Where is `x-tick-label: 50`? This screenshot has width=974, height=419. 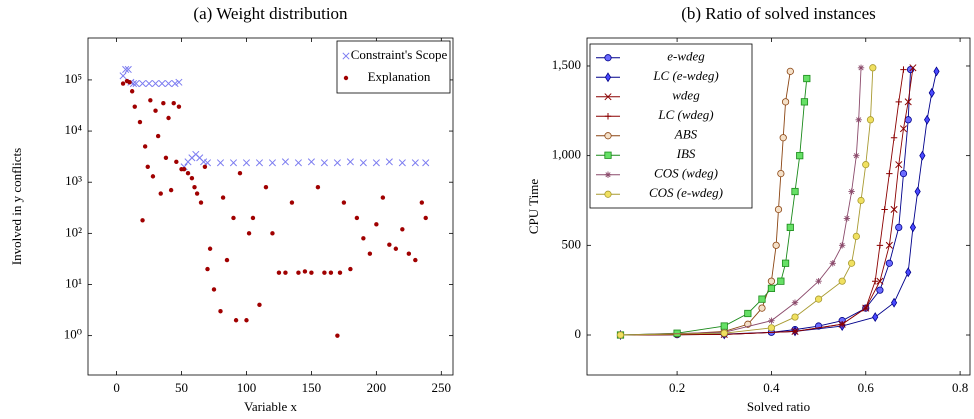
x-tick-label: 50 is located at coordinates (181, 387).